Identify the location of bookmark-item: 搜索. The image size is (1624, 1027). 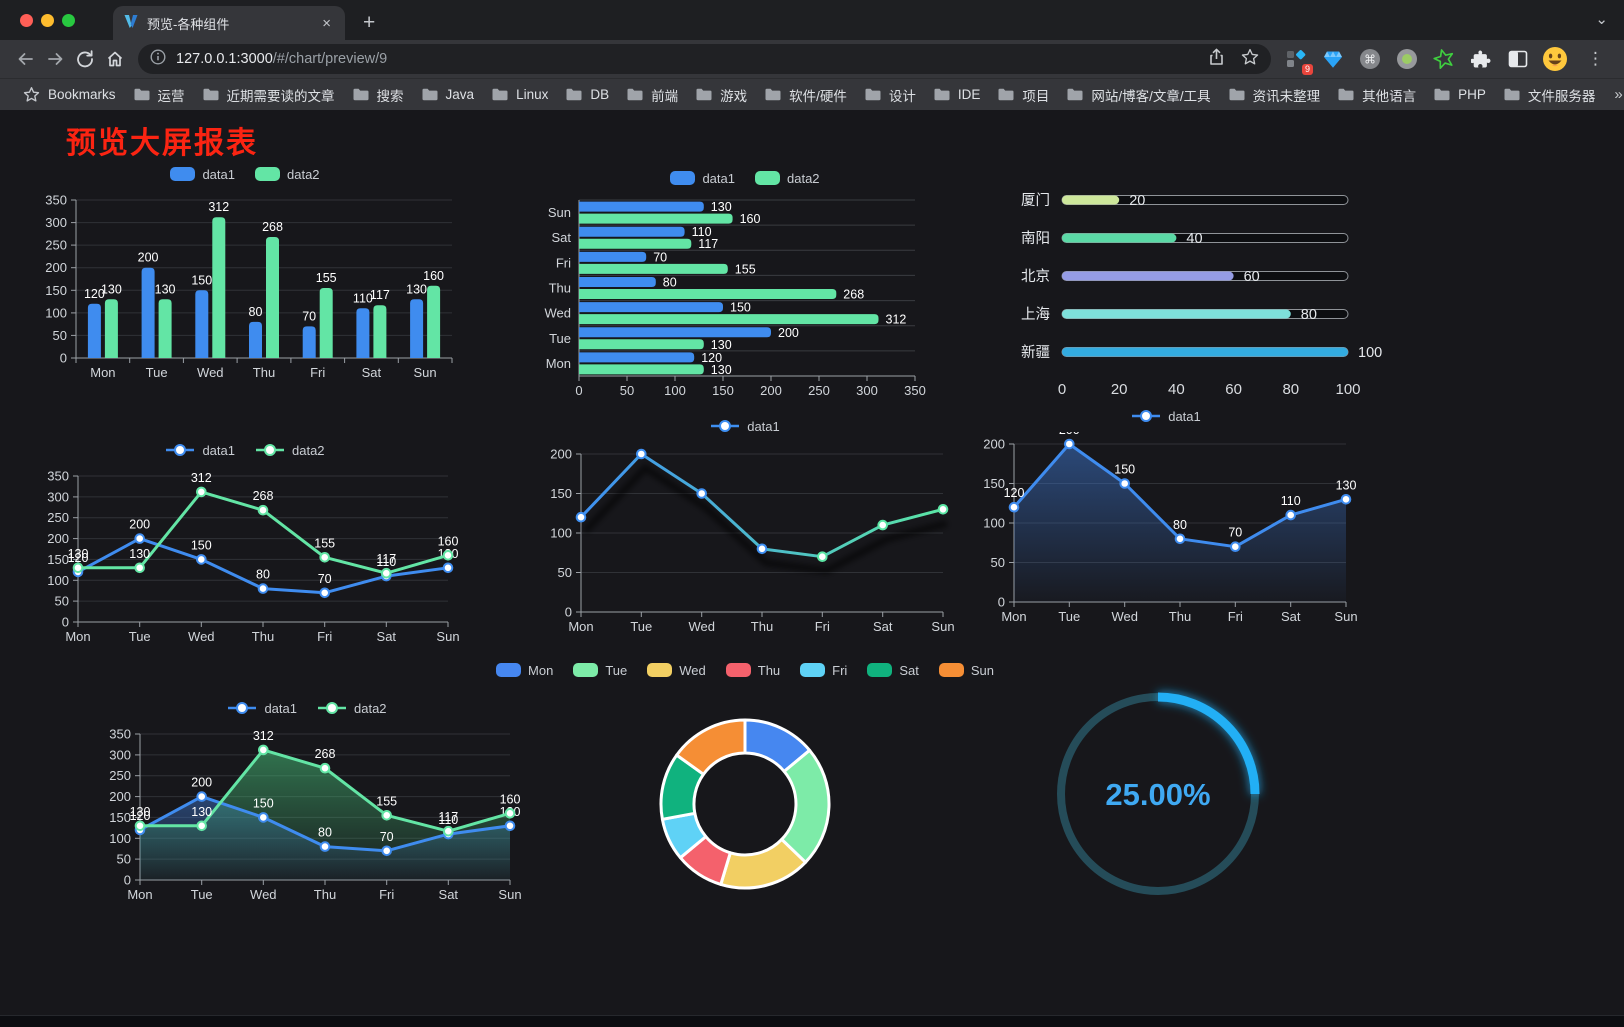
(378, 95).